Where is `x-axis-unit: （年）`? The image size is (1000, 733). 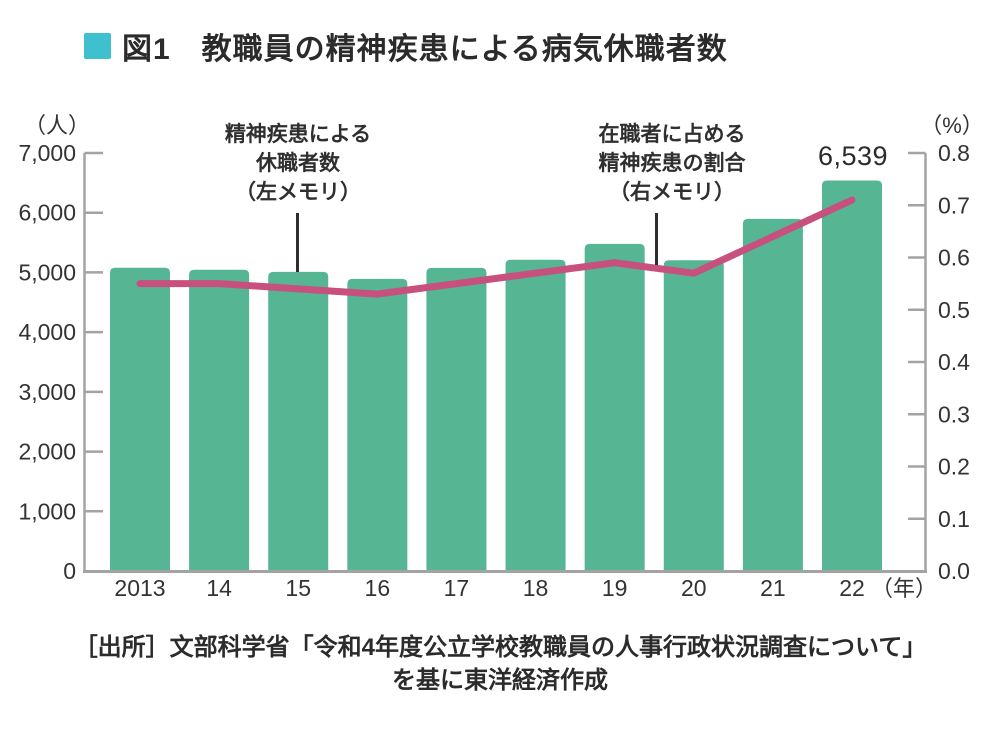 x-axis-unit: （年） is located at coordinates (904, 588).